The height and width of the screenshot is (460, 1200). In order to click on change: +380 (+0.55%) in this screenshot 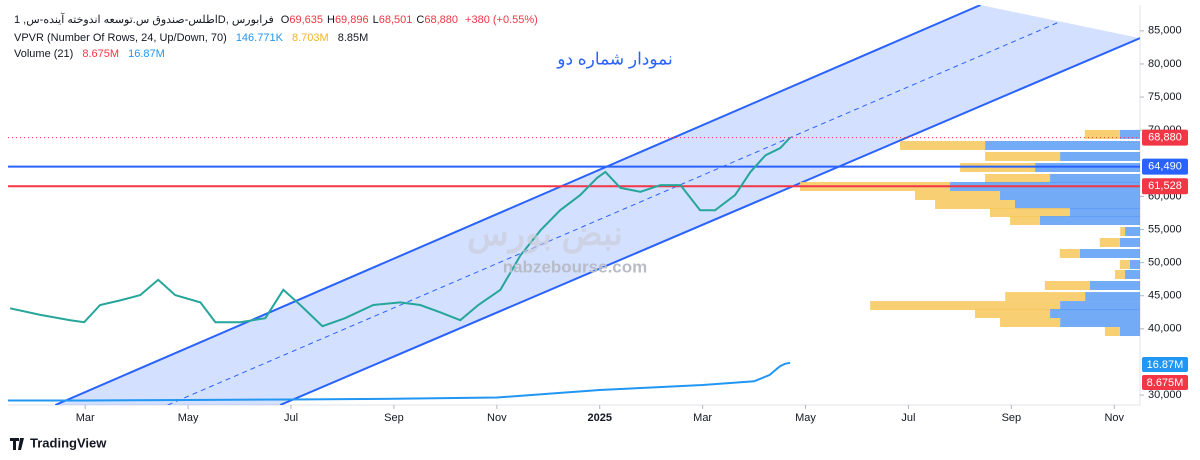, I will do `click(501, 20)`.